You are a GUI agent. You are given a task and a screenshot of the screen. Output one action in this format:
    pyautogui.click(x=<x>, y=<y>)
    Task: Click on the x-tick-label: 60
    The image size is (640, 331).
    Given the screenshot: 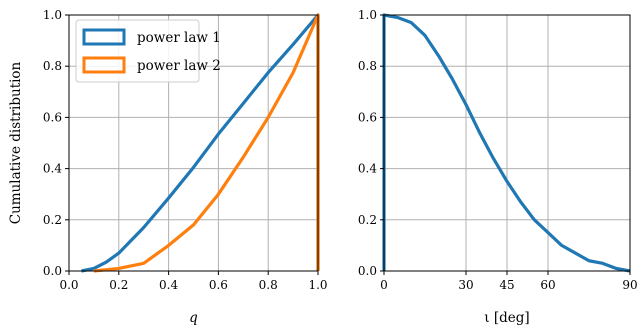 What is the action you would take?
    pyautogui.click(x=547, y=285)
    